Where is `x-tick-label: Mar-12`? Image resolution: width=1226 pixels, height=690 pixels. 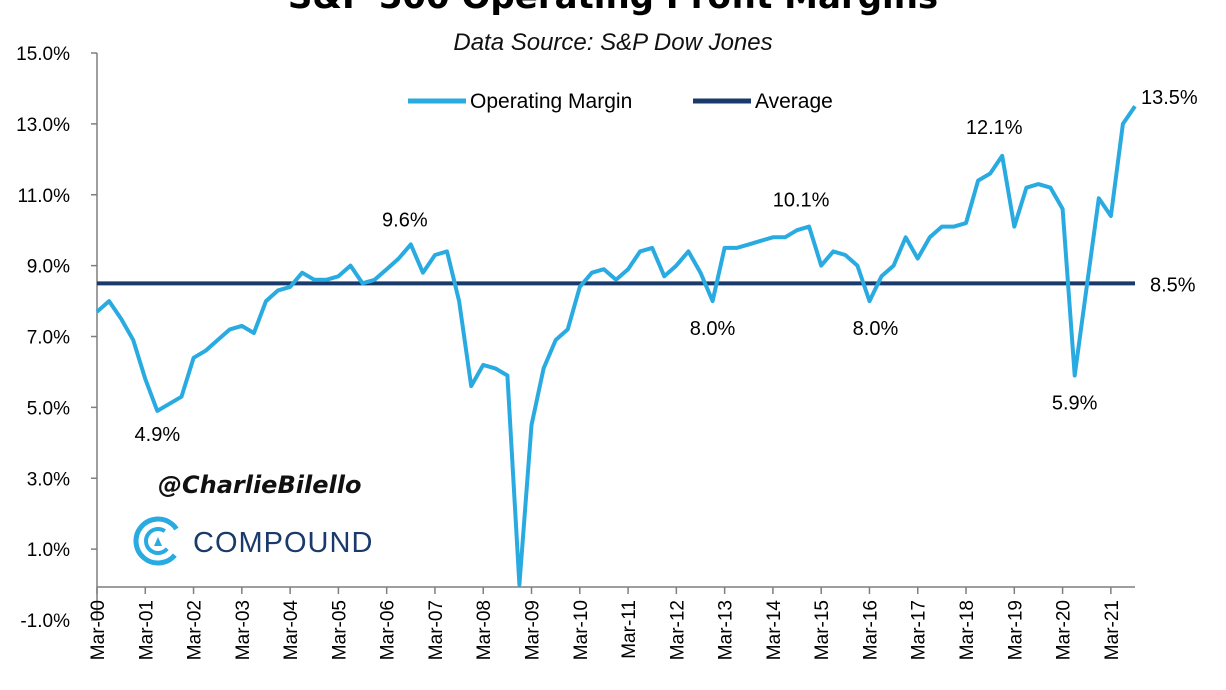 x-tick-label: Mar-12 is located at coordinates (677, 630).